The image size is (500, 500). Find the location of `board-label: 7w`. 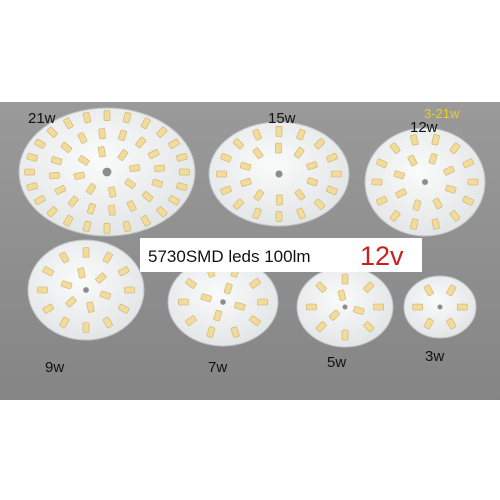

board-label: 7w is located at coordinates (217, 367).